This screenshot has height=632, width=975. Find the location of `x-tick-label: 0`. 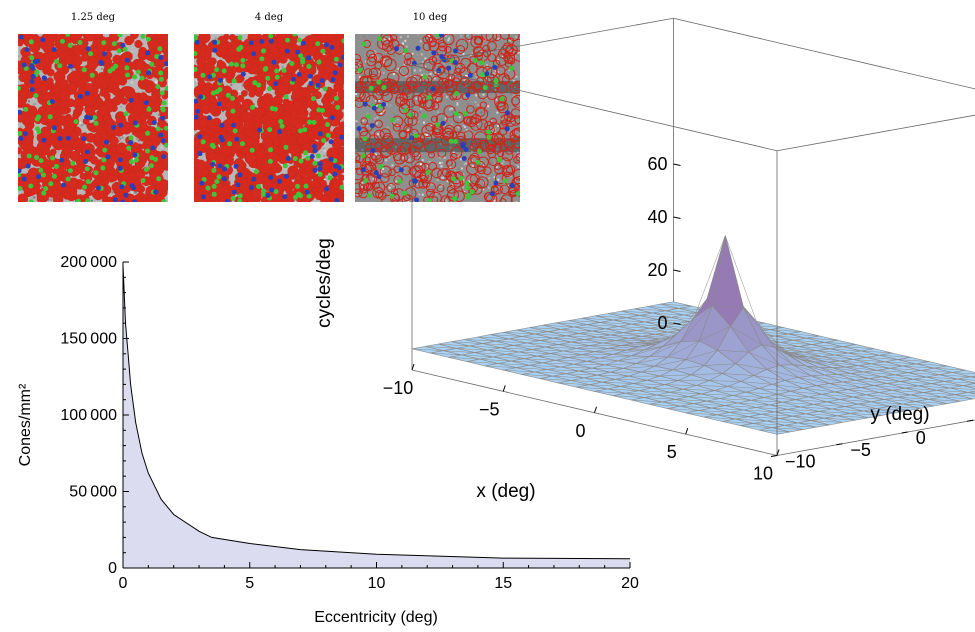

x-tick-label: 0 is located at coordinates (123, 583).